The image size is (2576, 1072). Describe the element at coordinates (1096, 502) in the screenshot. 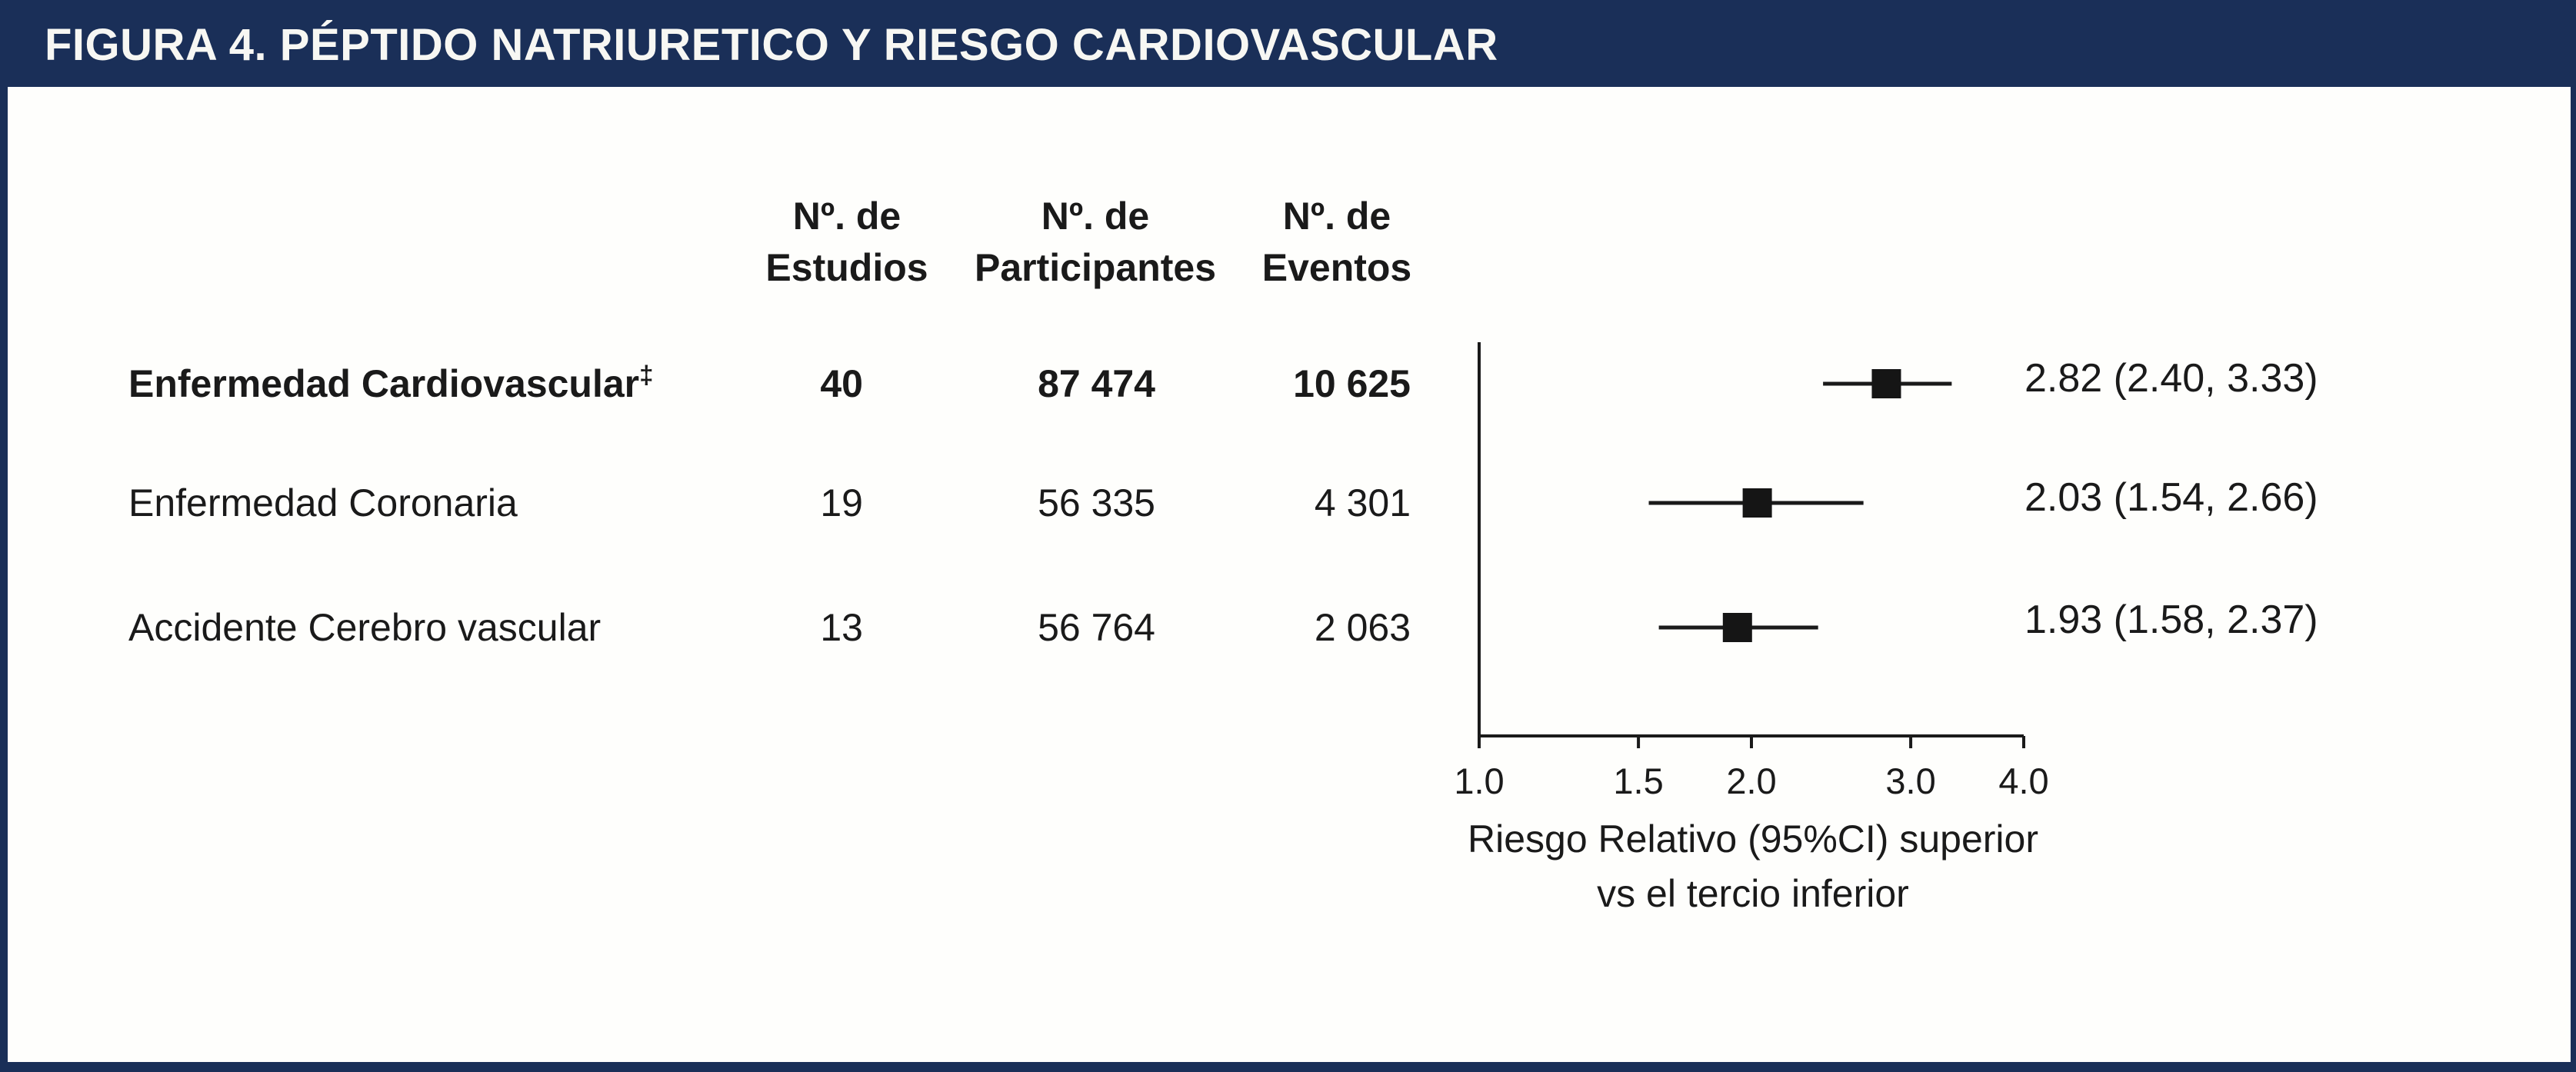

I see `cell-participants: 56 335` at that location.